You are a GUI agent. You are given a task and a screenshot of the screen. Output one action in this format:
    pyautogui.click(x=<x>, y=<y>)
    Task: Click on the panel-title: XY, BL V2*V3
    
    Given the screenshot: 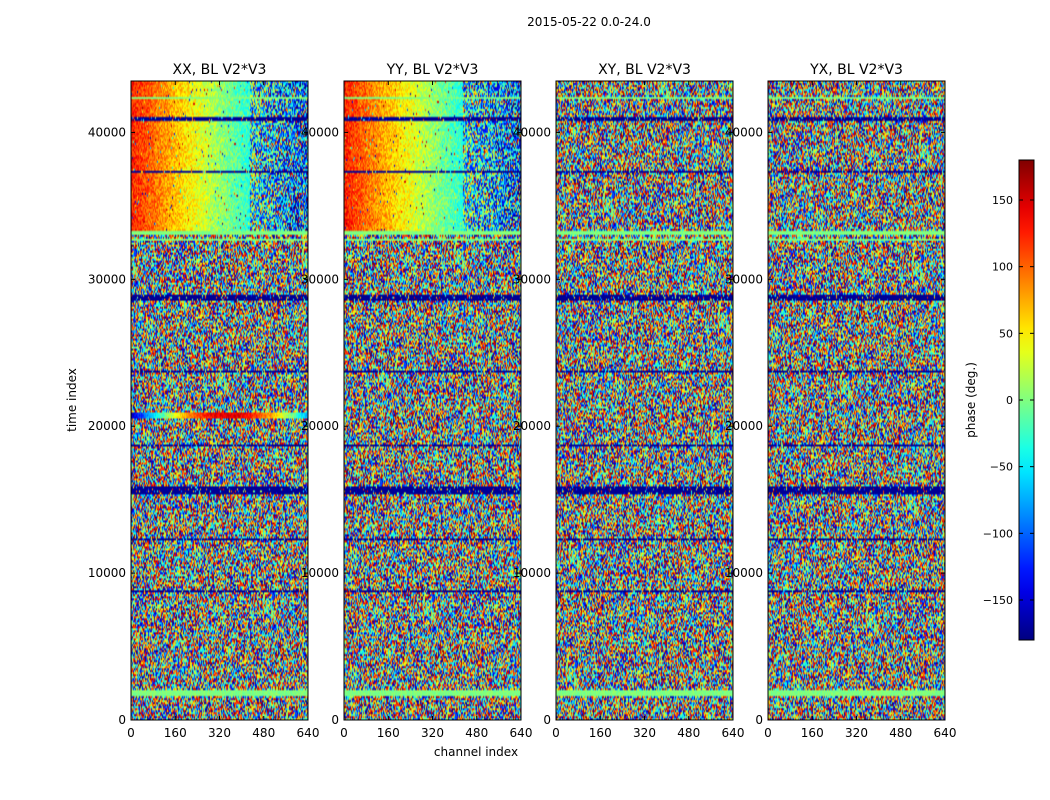 What is the action you would take?
    pyautogui.click(x=644, y=70)
    